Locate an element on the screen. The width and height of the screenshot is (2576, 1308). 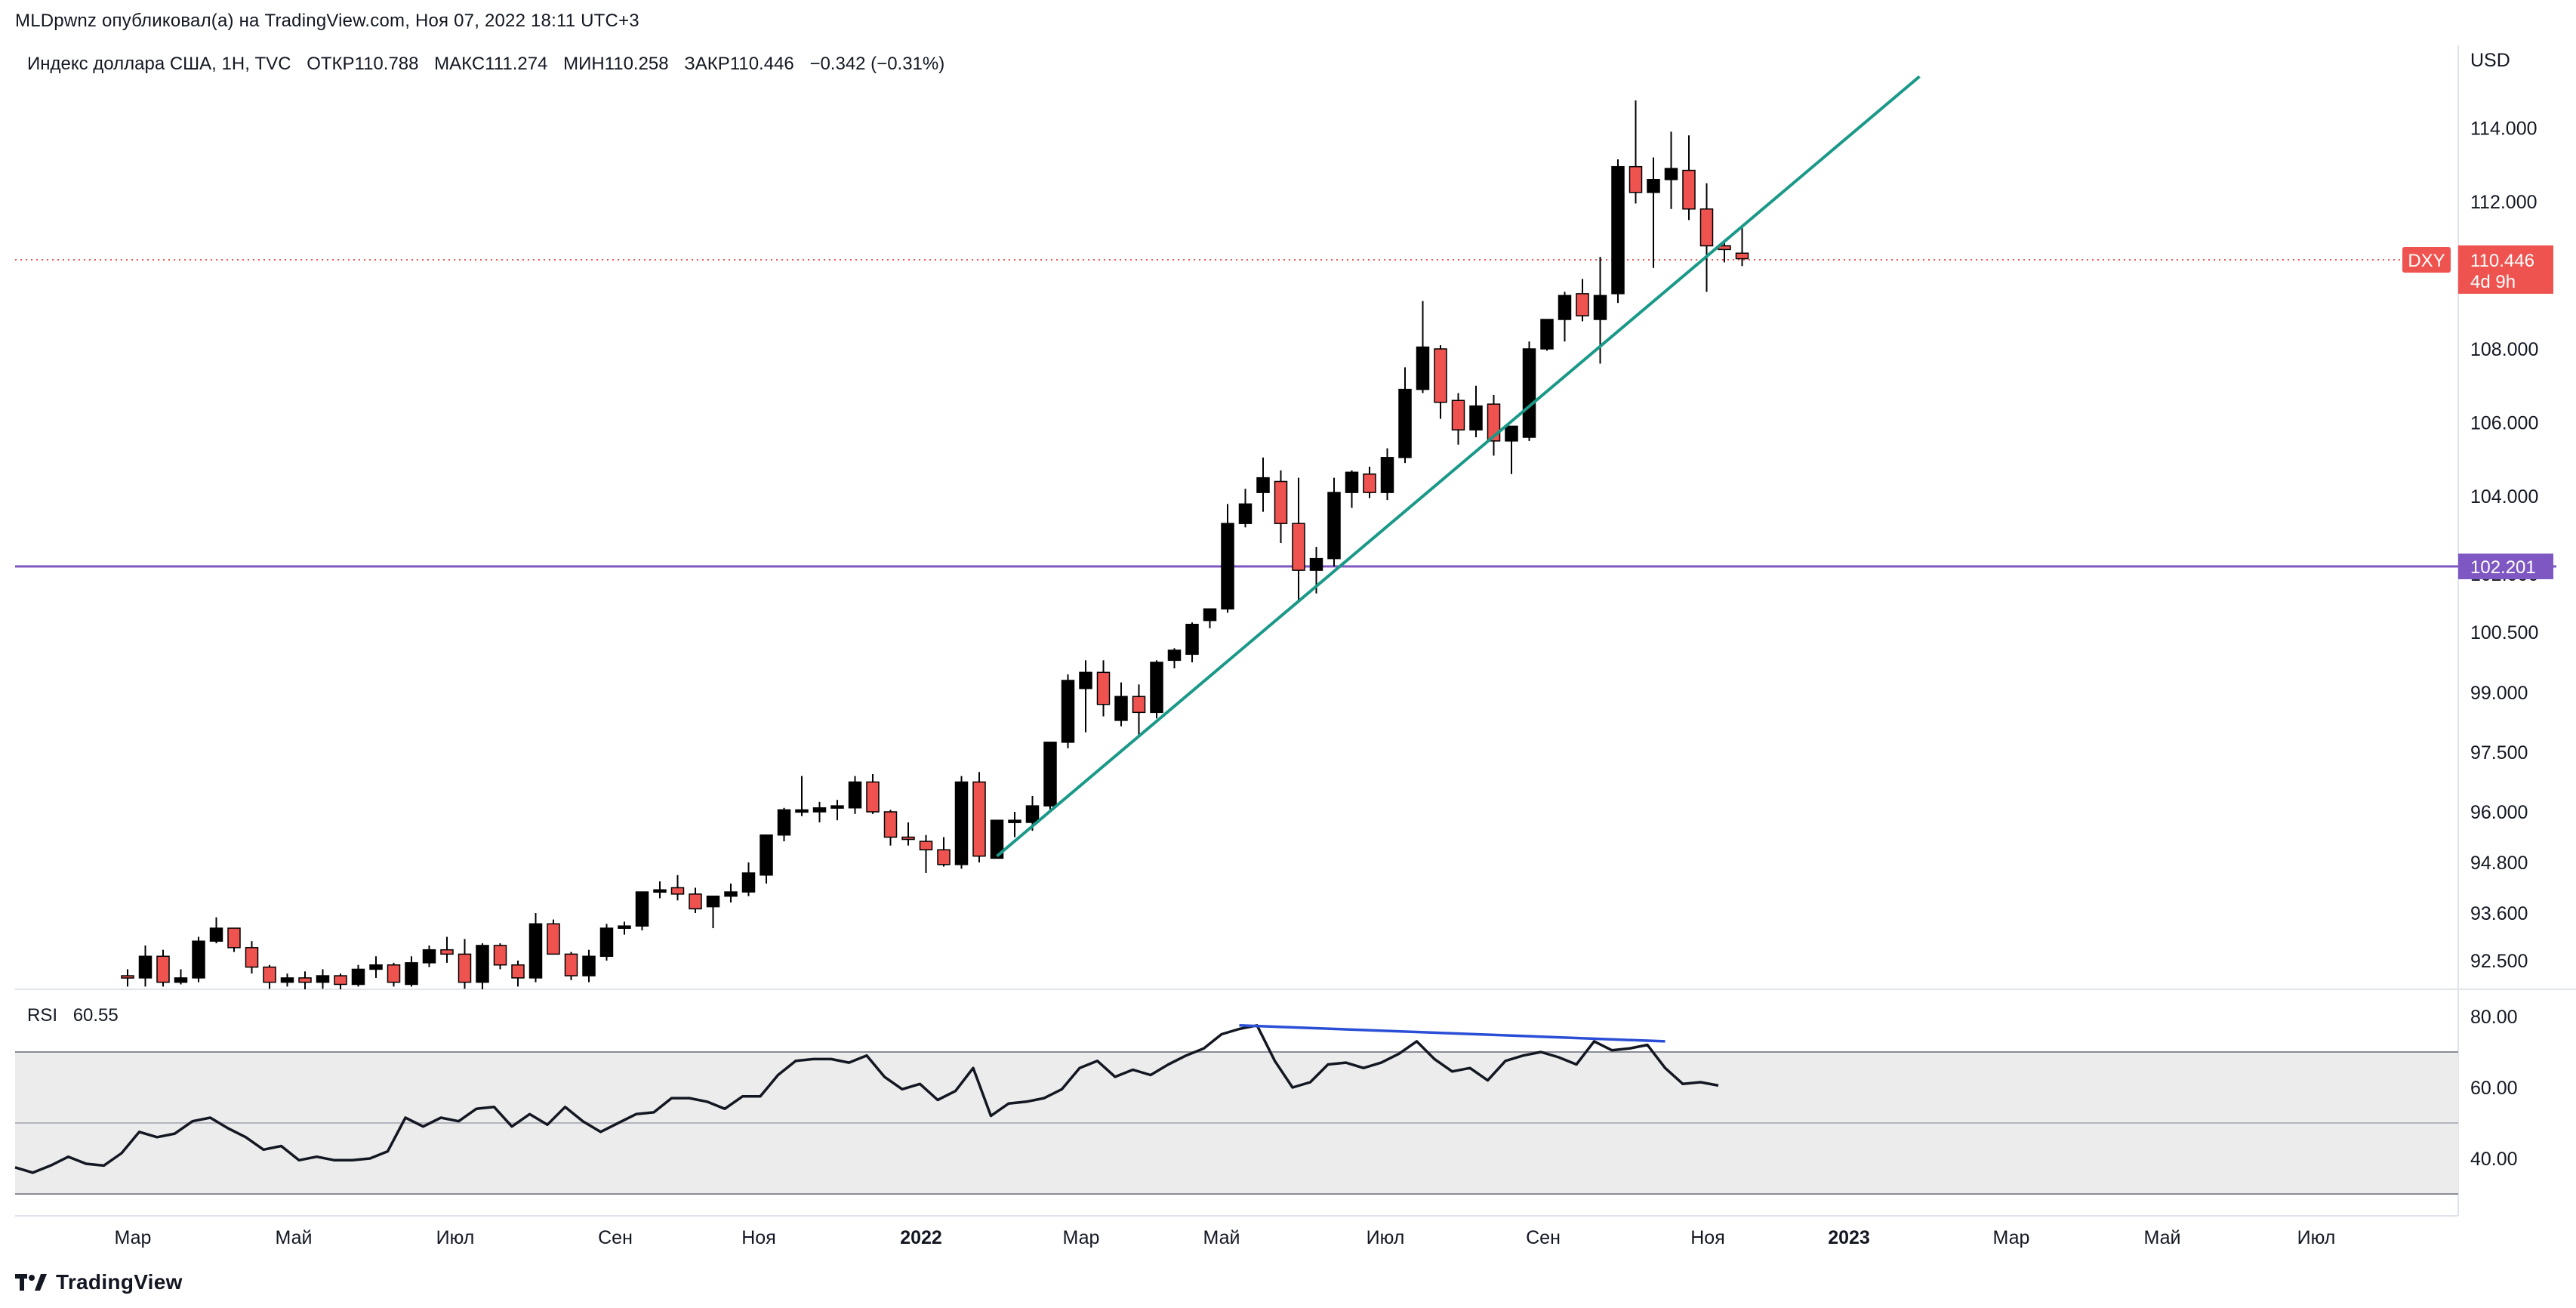
time-tick-label: Май is located at coordinates (294, 1237).